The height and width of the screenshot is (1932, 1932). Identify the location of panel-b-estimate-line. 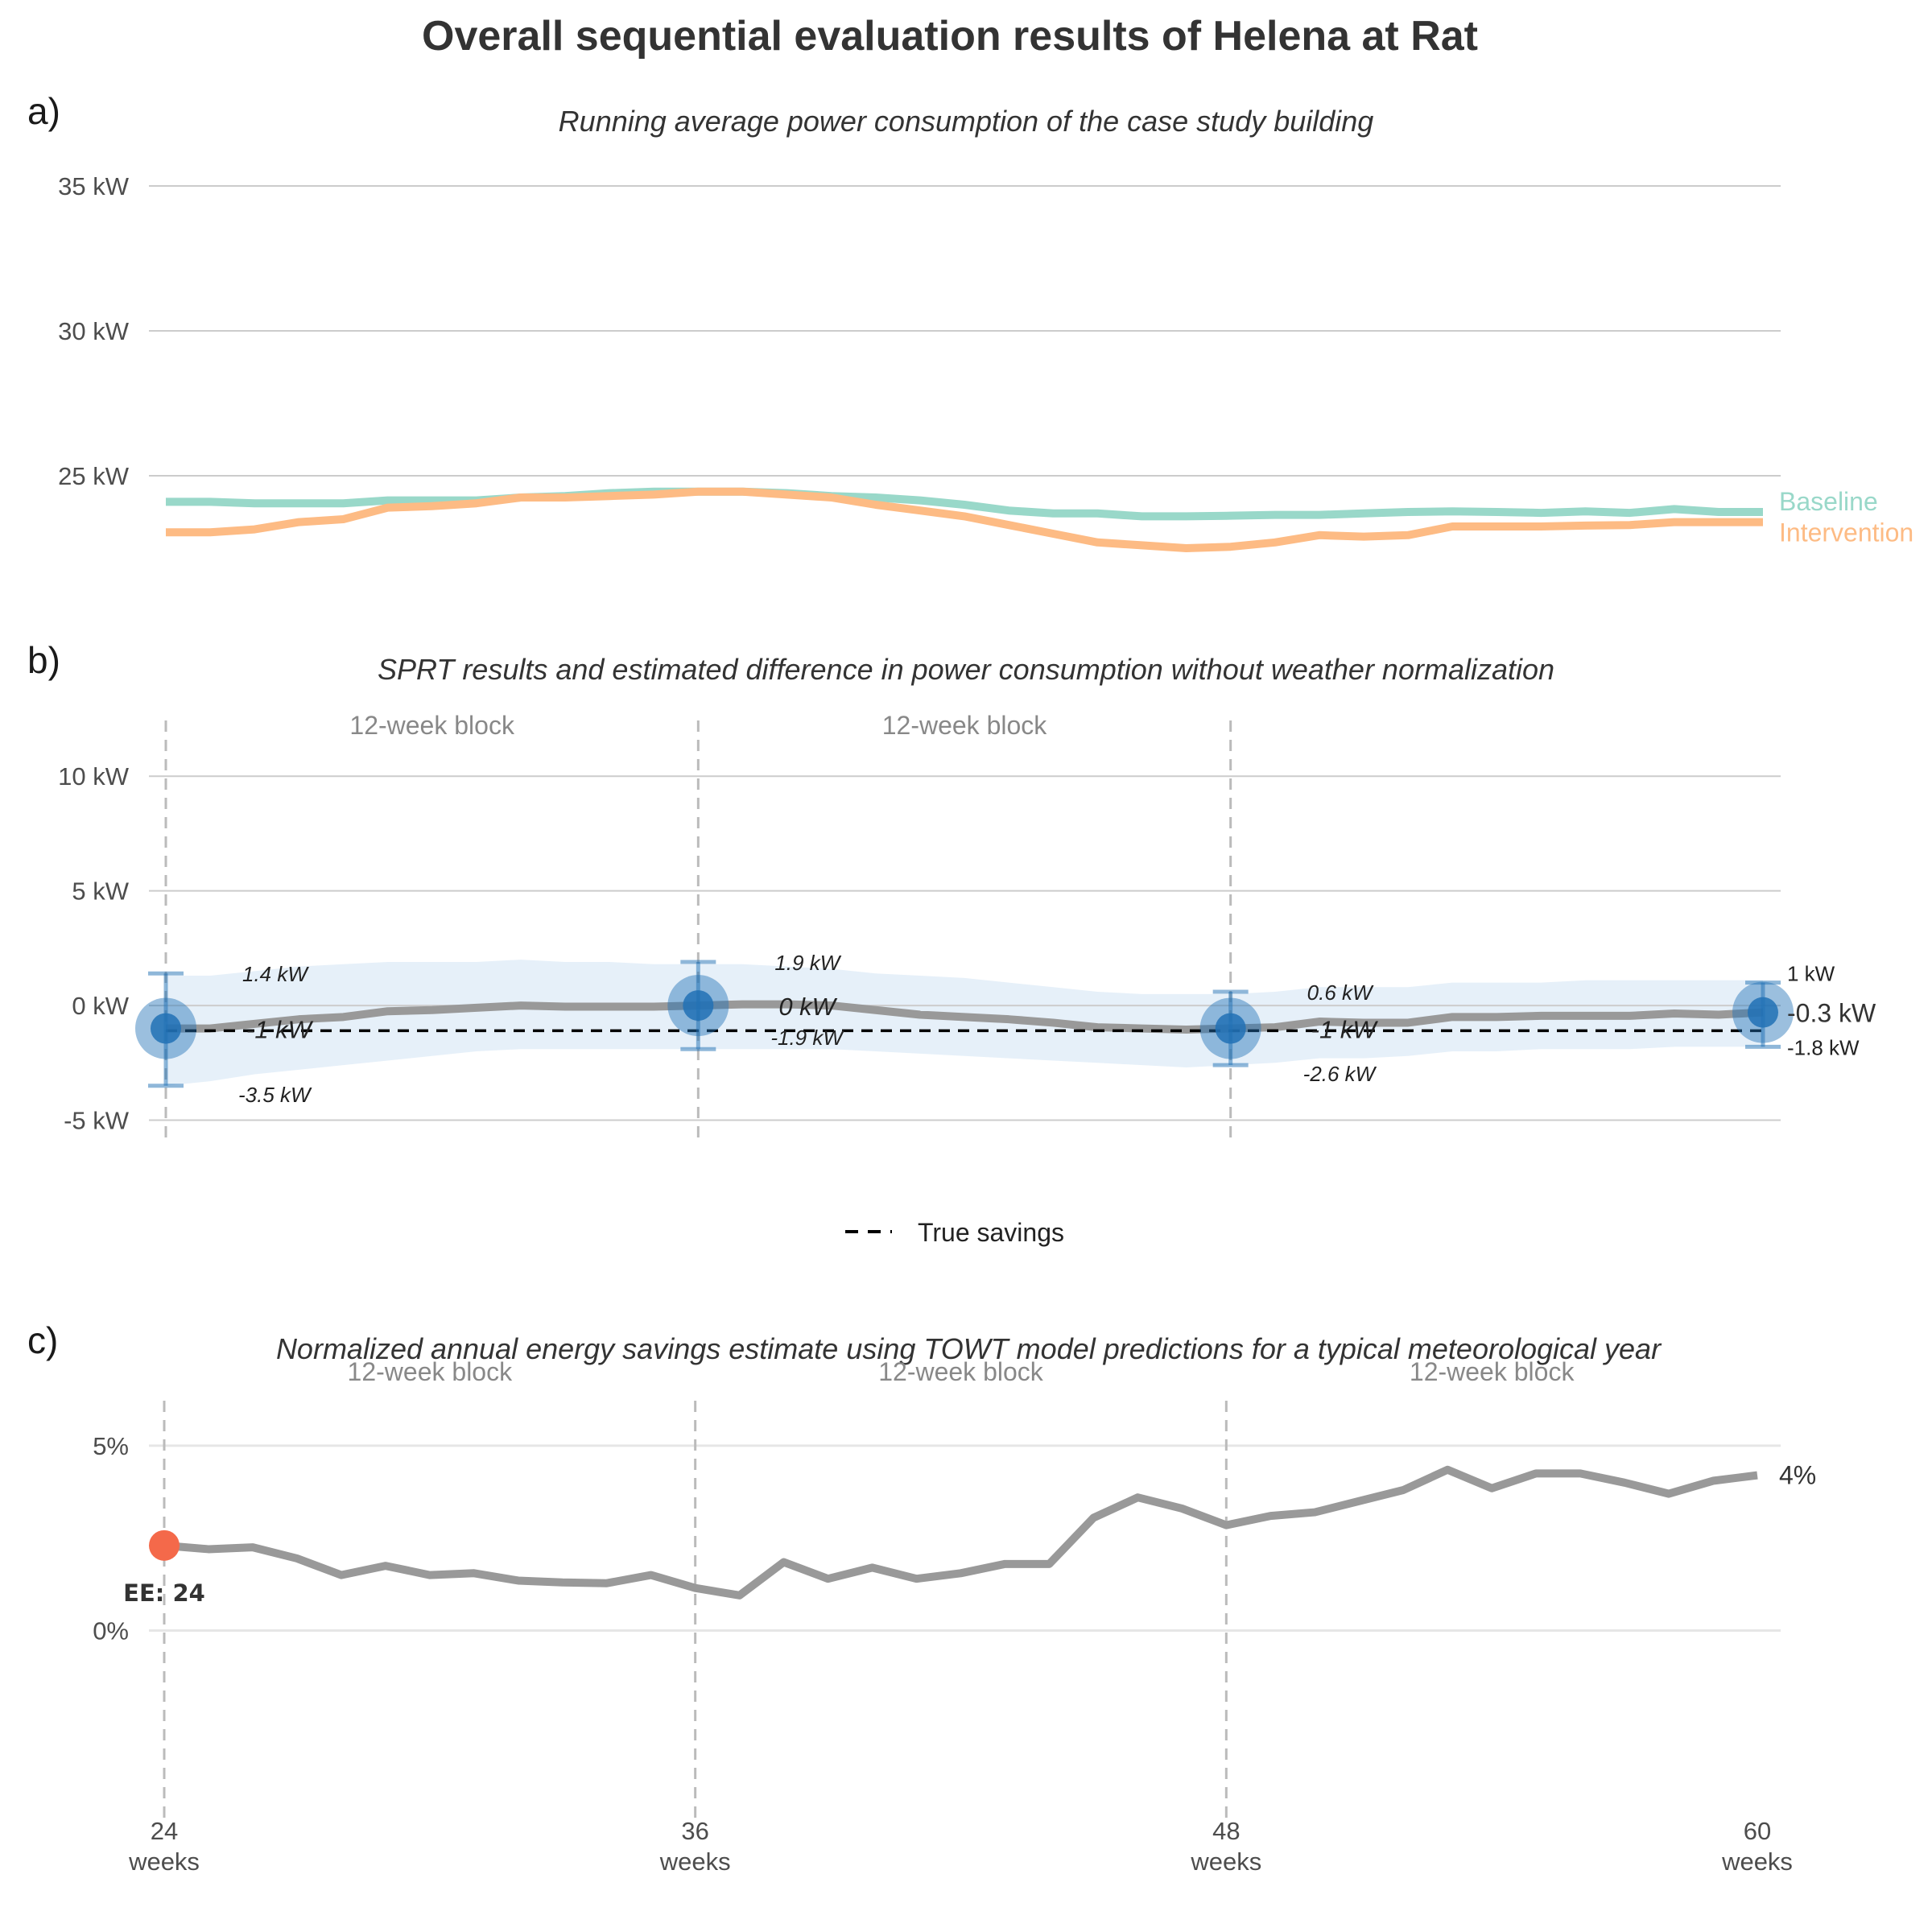
(965, 1017).